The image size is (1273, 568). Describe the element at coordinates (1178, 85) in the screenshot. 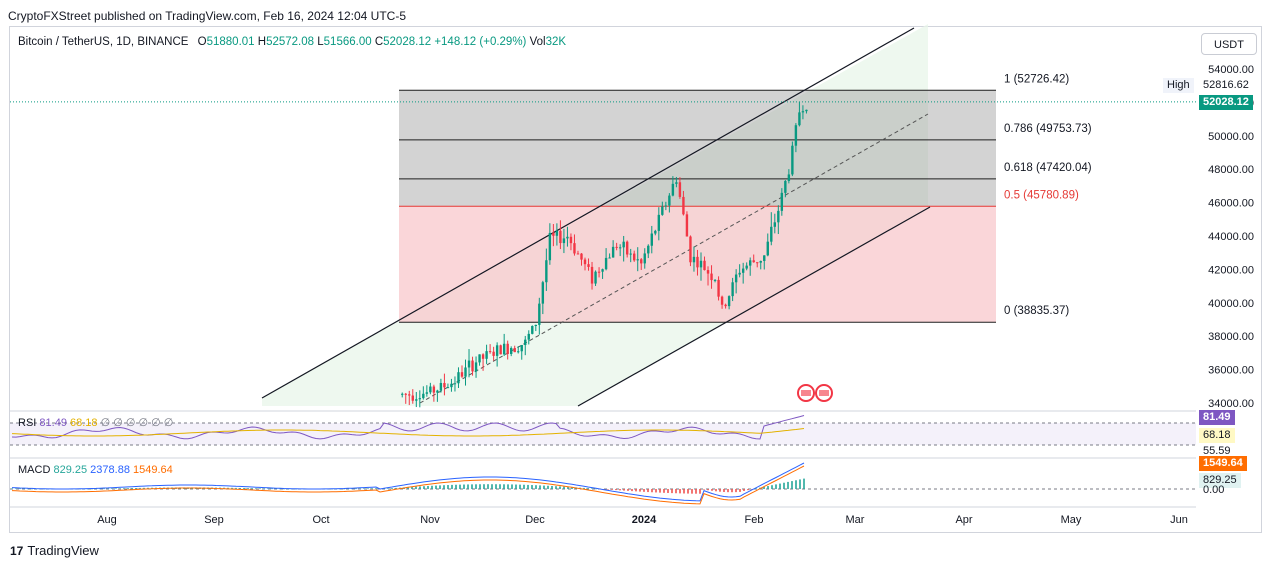

I see `high-label-tag: High` at that location.